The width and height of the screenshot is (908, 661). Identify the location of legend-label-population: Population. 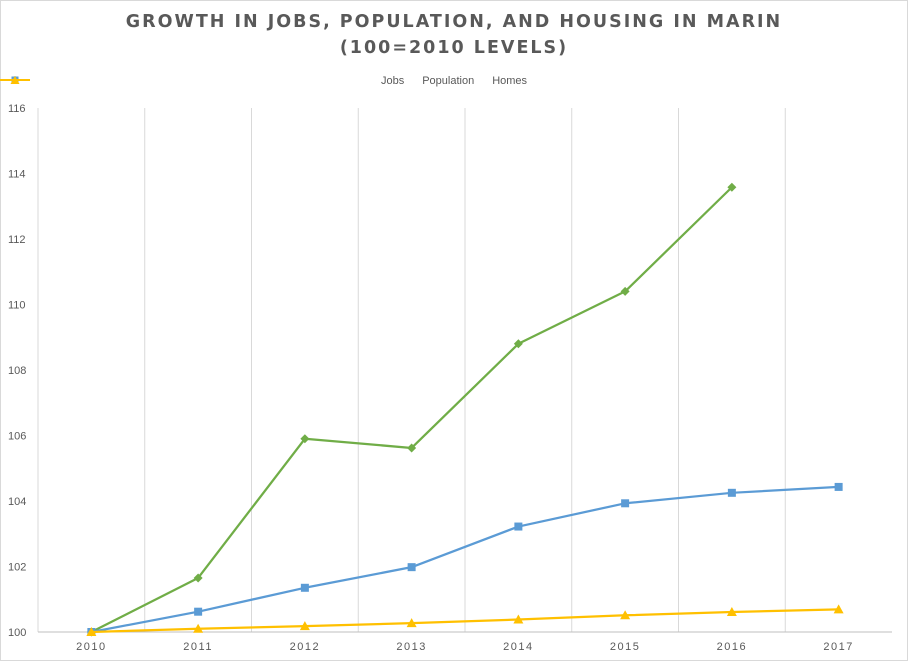
(448, 81).